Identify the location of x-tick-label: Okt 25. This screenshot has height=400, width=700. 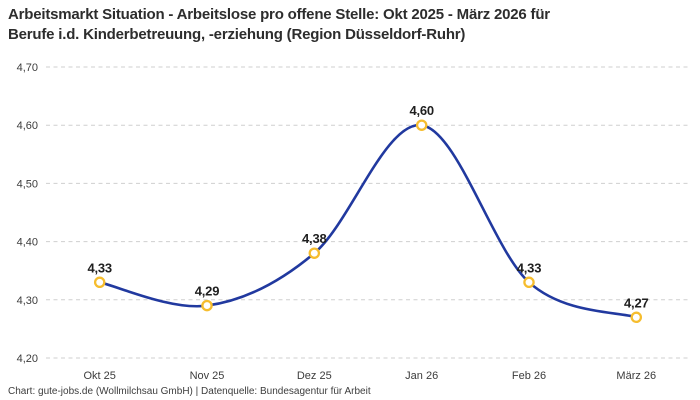
(99, 376).